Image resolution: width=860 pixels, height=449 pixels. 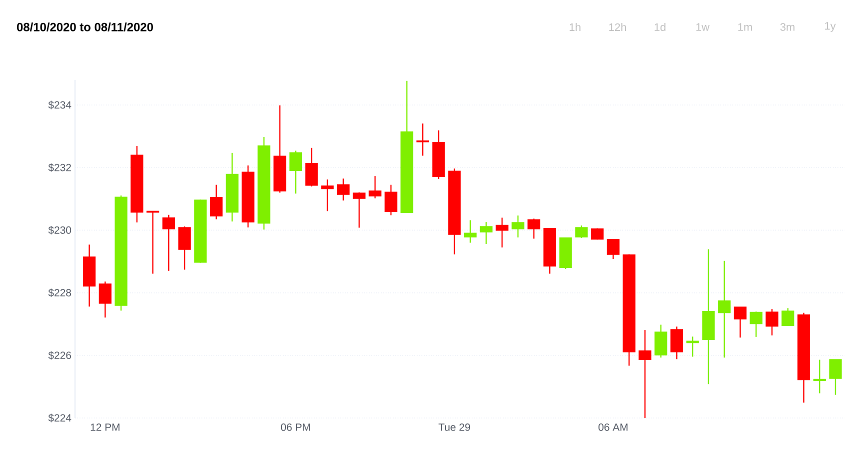 I want to click on y-tick-label: $224, so click(x=60, y=418).